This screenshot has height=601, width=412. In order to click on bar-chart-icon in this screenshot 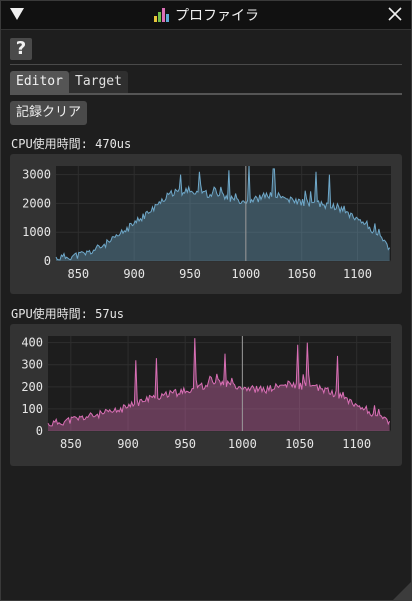, I will do `click(161, 15)`.